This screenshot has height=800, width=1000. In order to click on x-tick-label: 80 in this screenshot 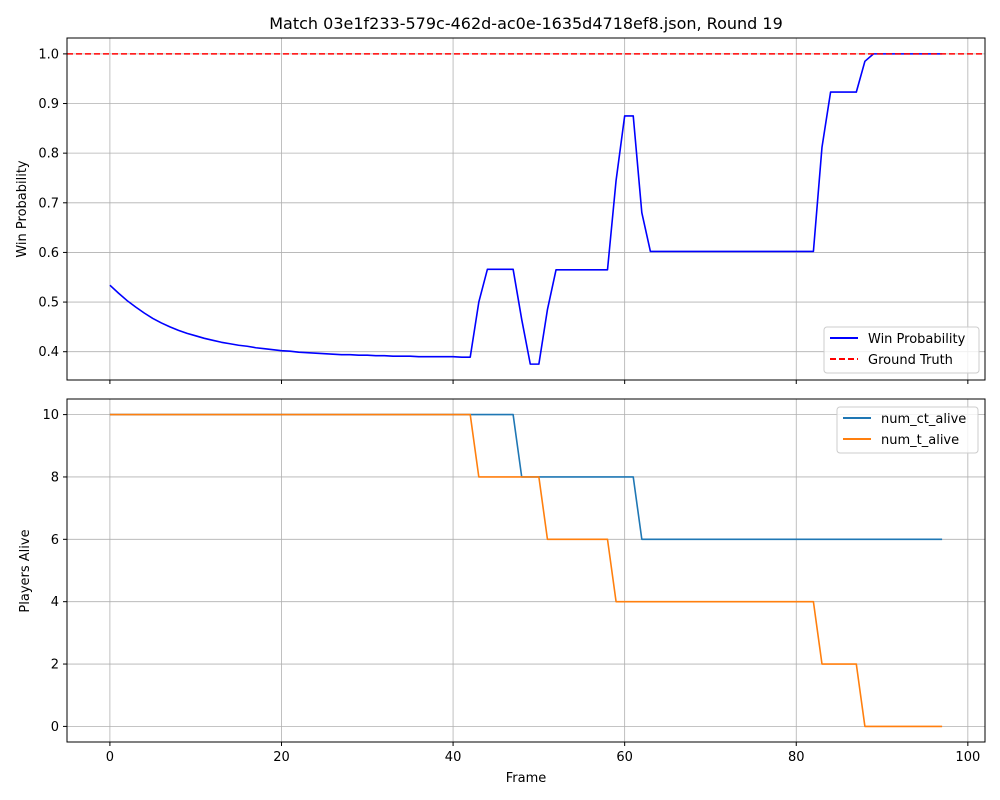, I will do `click(796, 757)`.